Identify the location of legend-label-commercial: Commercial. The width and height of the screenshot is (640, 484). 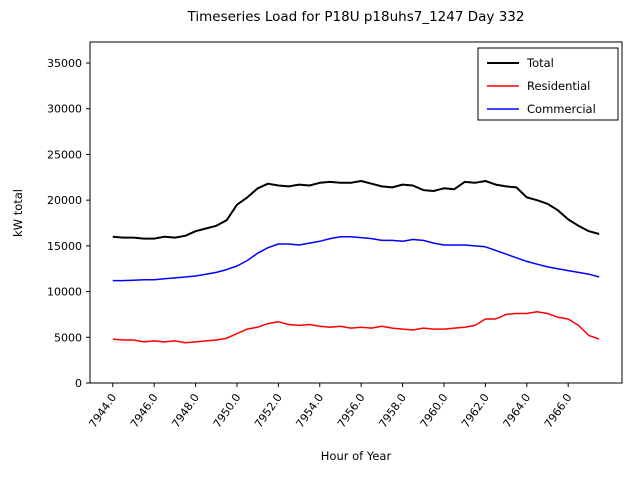
(561, 109).